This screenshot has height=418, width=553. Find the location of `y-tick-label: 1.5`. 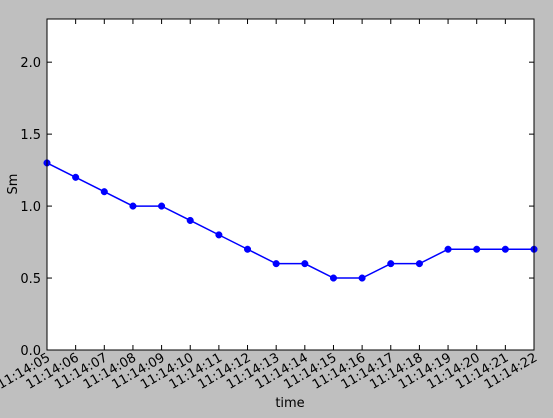

y-tick-label: 1.5 is located at coordinates (30, 135).